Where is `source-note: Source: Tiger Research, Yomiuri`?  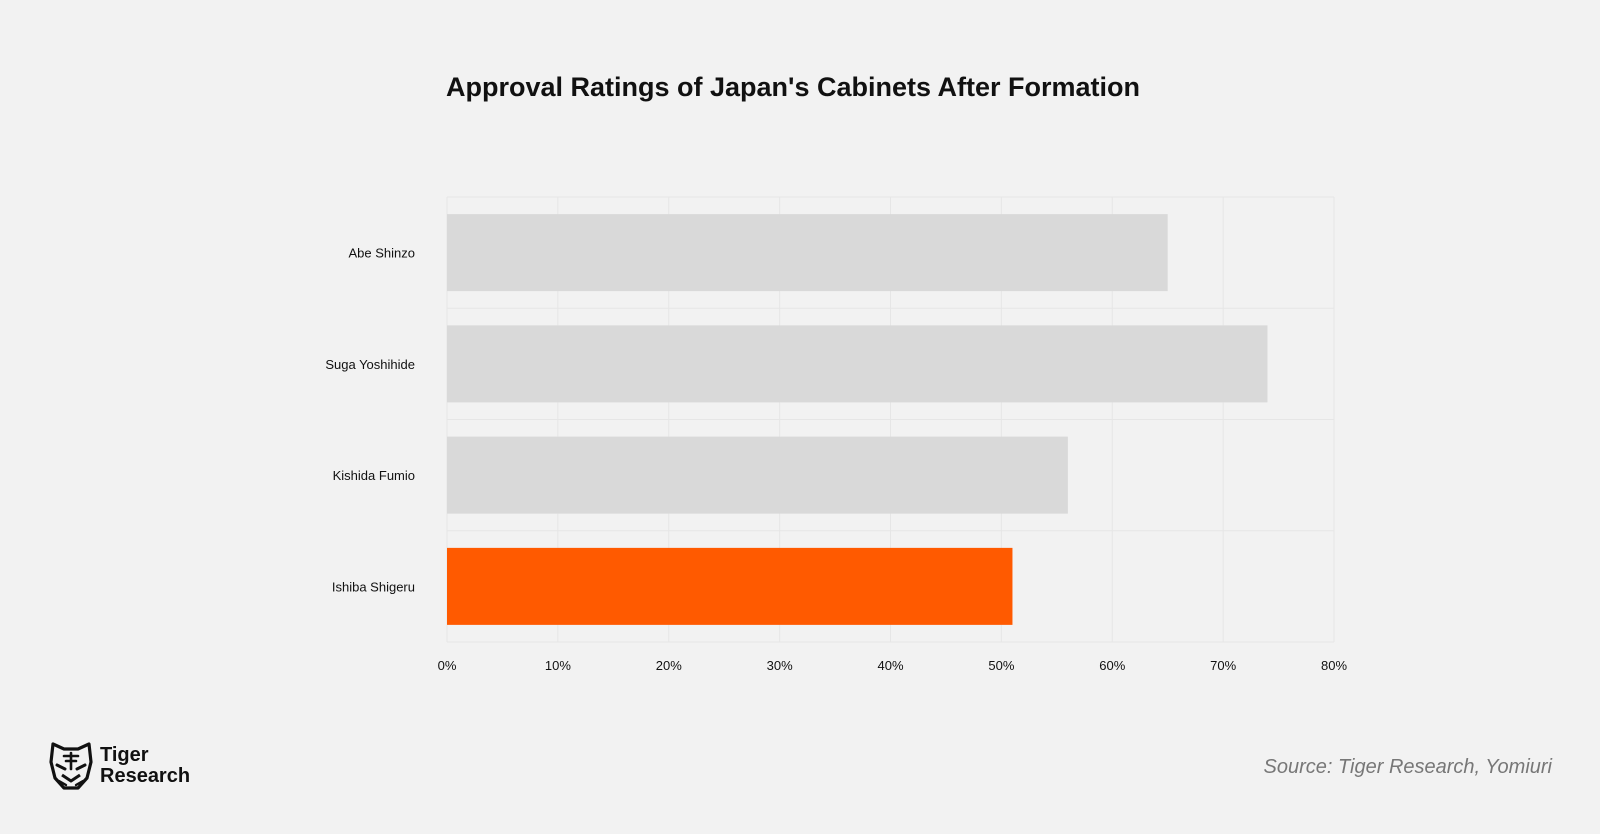 source-note: Source: Tiger Research, Yomiuri is located at coordinates (1407, 767).